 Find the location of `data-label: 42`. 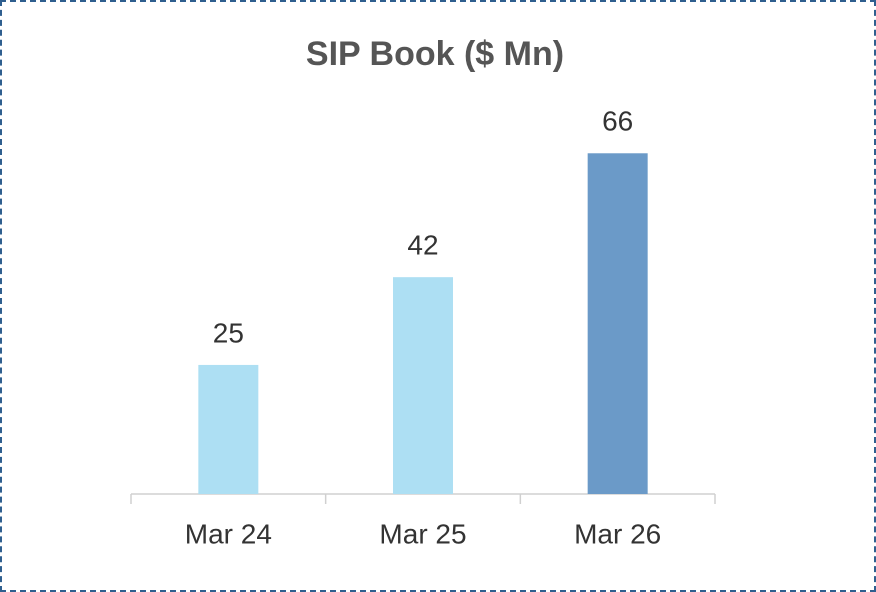

data-label: 42 is located at coordinates (422, 245).